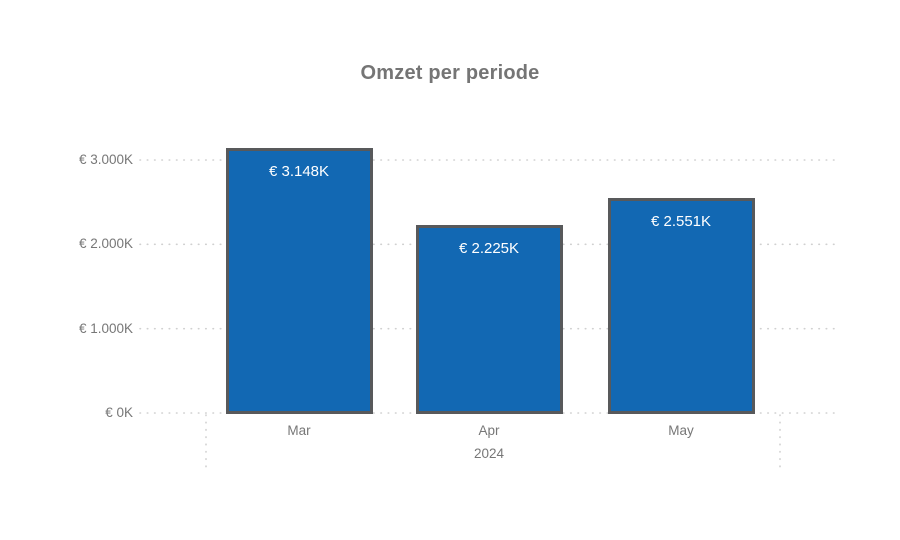 This screenshot has height=540, width=900. I want to click on bar-mar: € 3.148K, so click(299, 280).